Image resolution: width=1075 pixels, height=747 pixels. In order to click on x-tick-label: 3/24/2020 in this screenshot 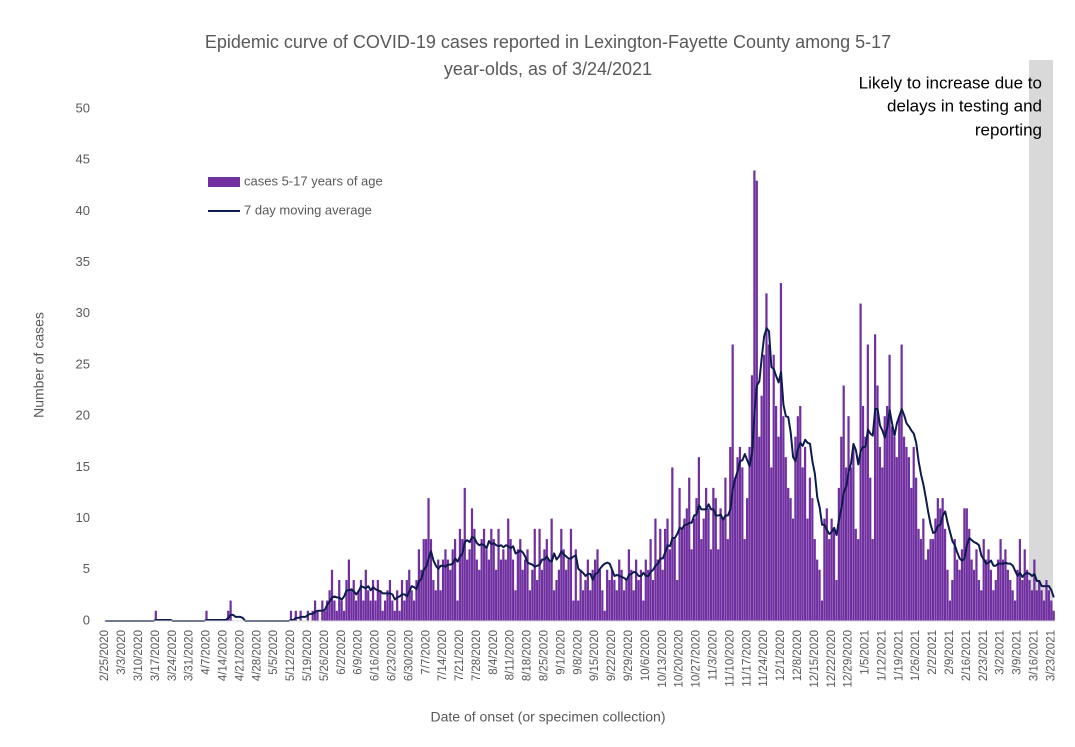, I will do `click(173, 655)`.